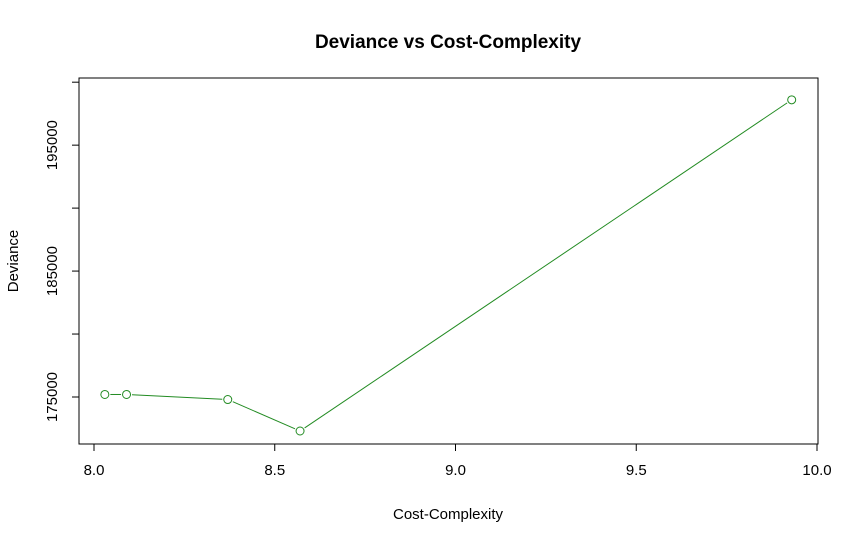 This screenshot has width=858, height=548. I want to click on y-tick-label: 175000, so click(52, 397).